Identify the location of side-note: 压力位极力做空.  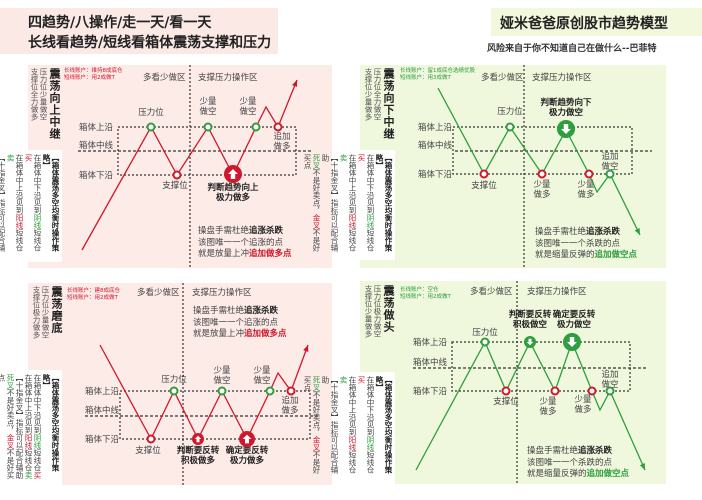
(377, 311).